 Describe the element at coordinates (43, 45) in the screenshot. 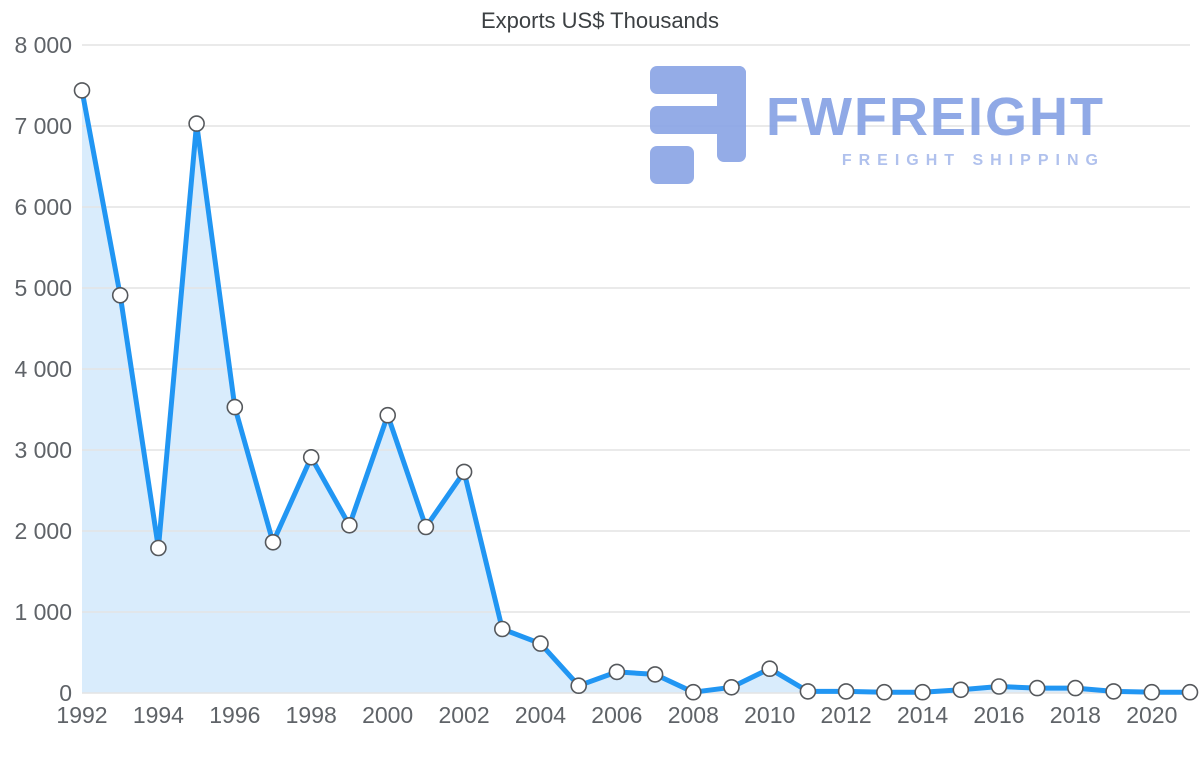

I see `y-axis-label: 8 000` at that location.